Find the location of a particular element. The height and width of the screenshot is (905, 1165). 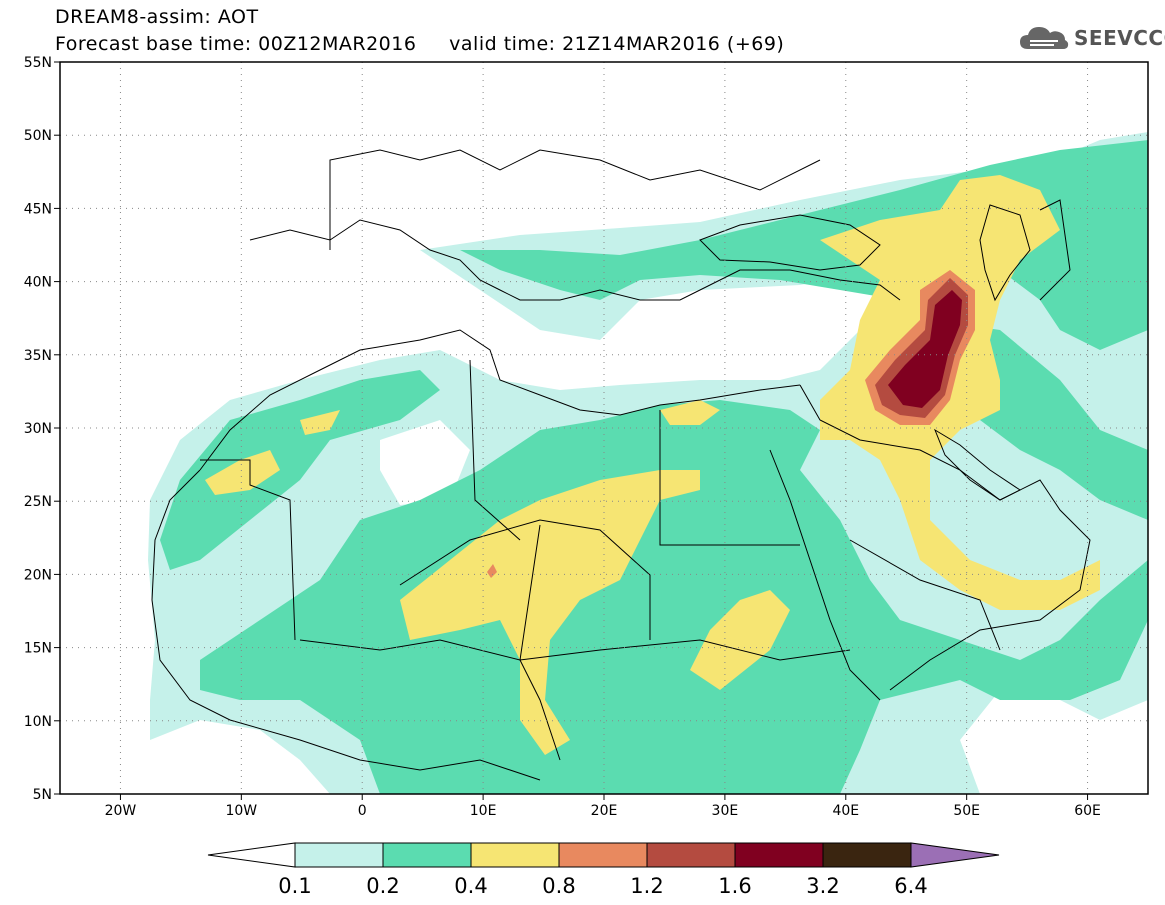

colorbar-level-label: 1.6 is located at coordinates (734, 886).